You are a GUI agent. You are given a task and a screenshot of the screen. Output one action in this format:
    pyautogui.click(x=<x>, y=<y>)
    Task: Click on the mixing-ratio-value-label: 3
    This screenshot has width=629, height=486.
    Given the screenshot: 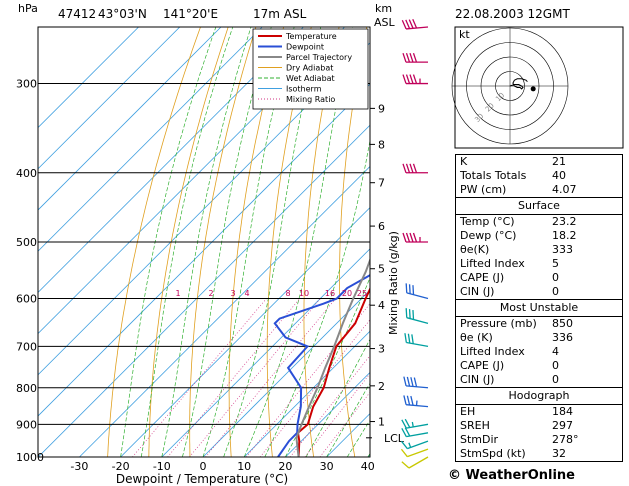 What is the action you would take?
    pyautogui.click(x=232, y=293)
    